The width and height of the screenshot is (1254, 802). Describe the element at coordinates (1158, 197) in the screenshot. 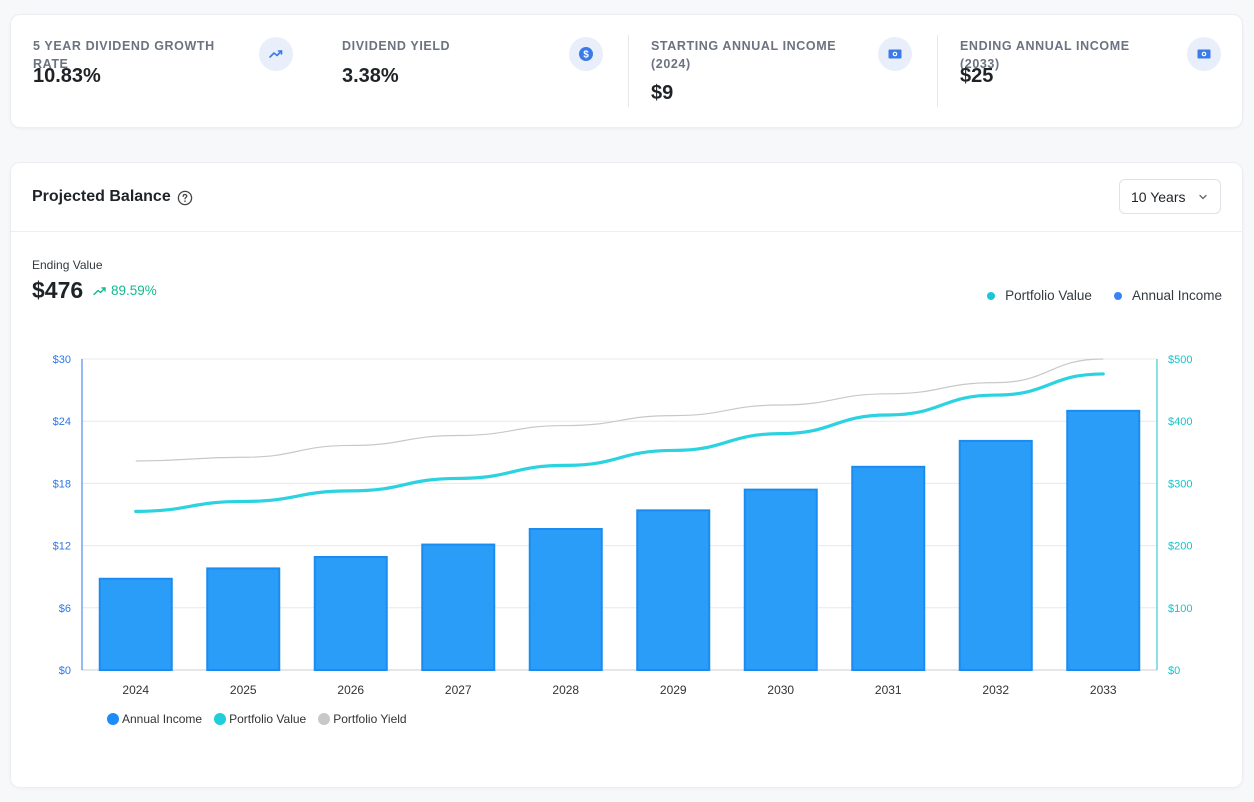

I see `period-select-value: 10 Years` at that location.